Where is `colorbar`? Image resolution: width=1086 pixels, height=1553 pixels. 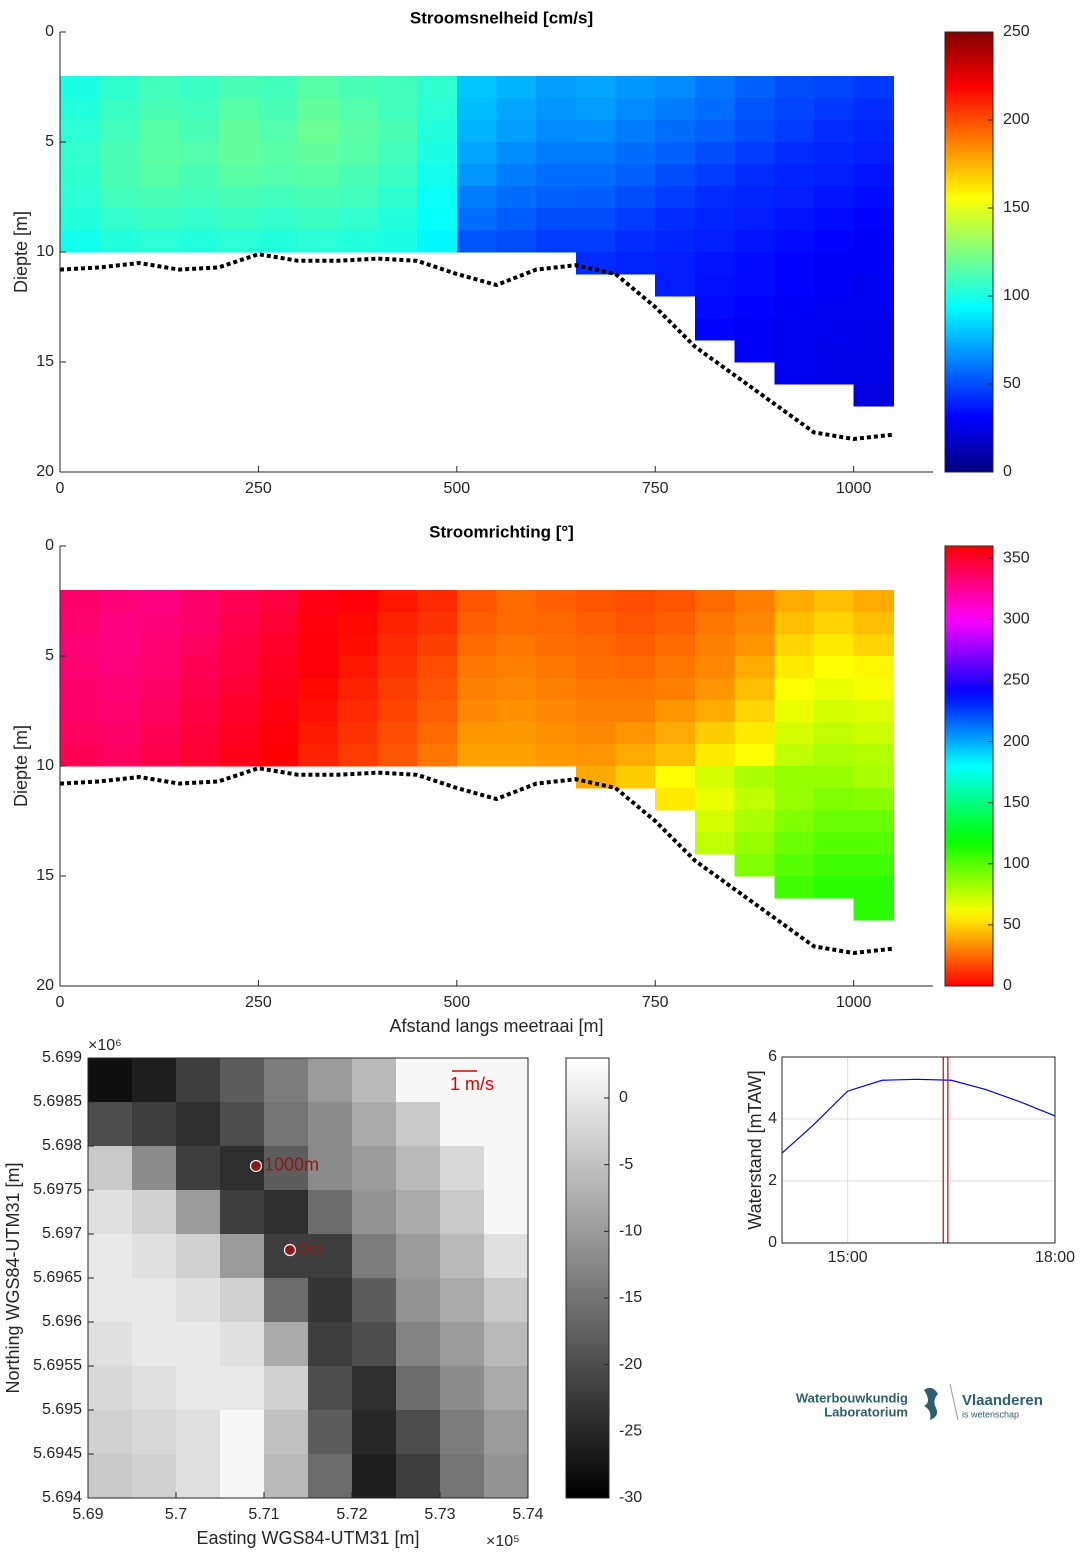 colorbar is located at coordinates (969, 252).